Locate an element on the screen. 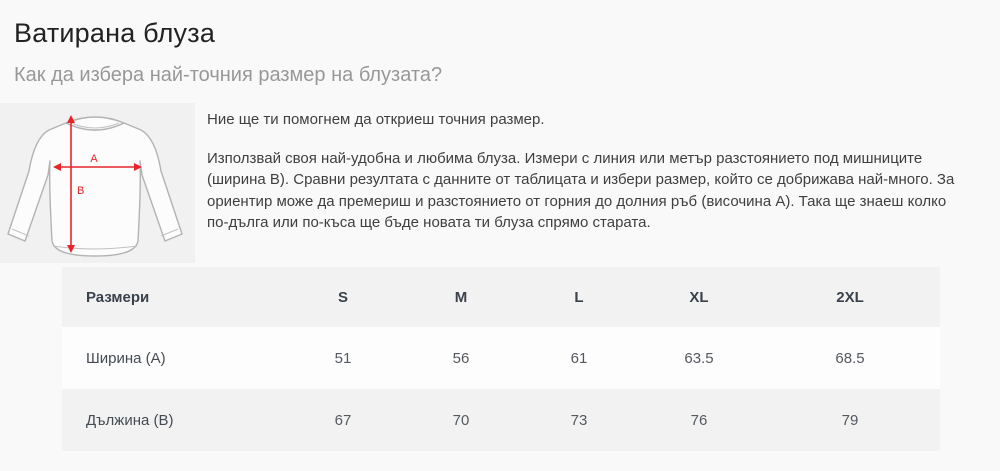 The image size is (1000, 471). width-value-s: 51 is located at coordinates (343, 358).